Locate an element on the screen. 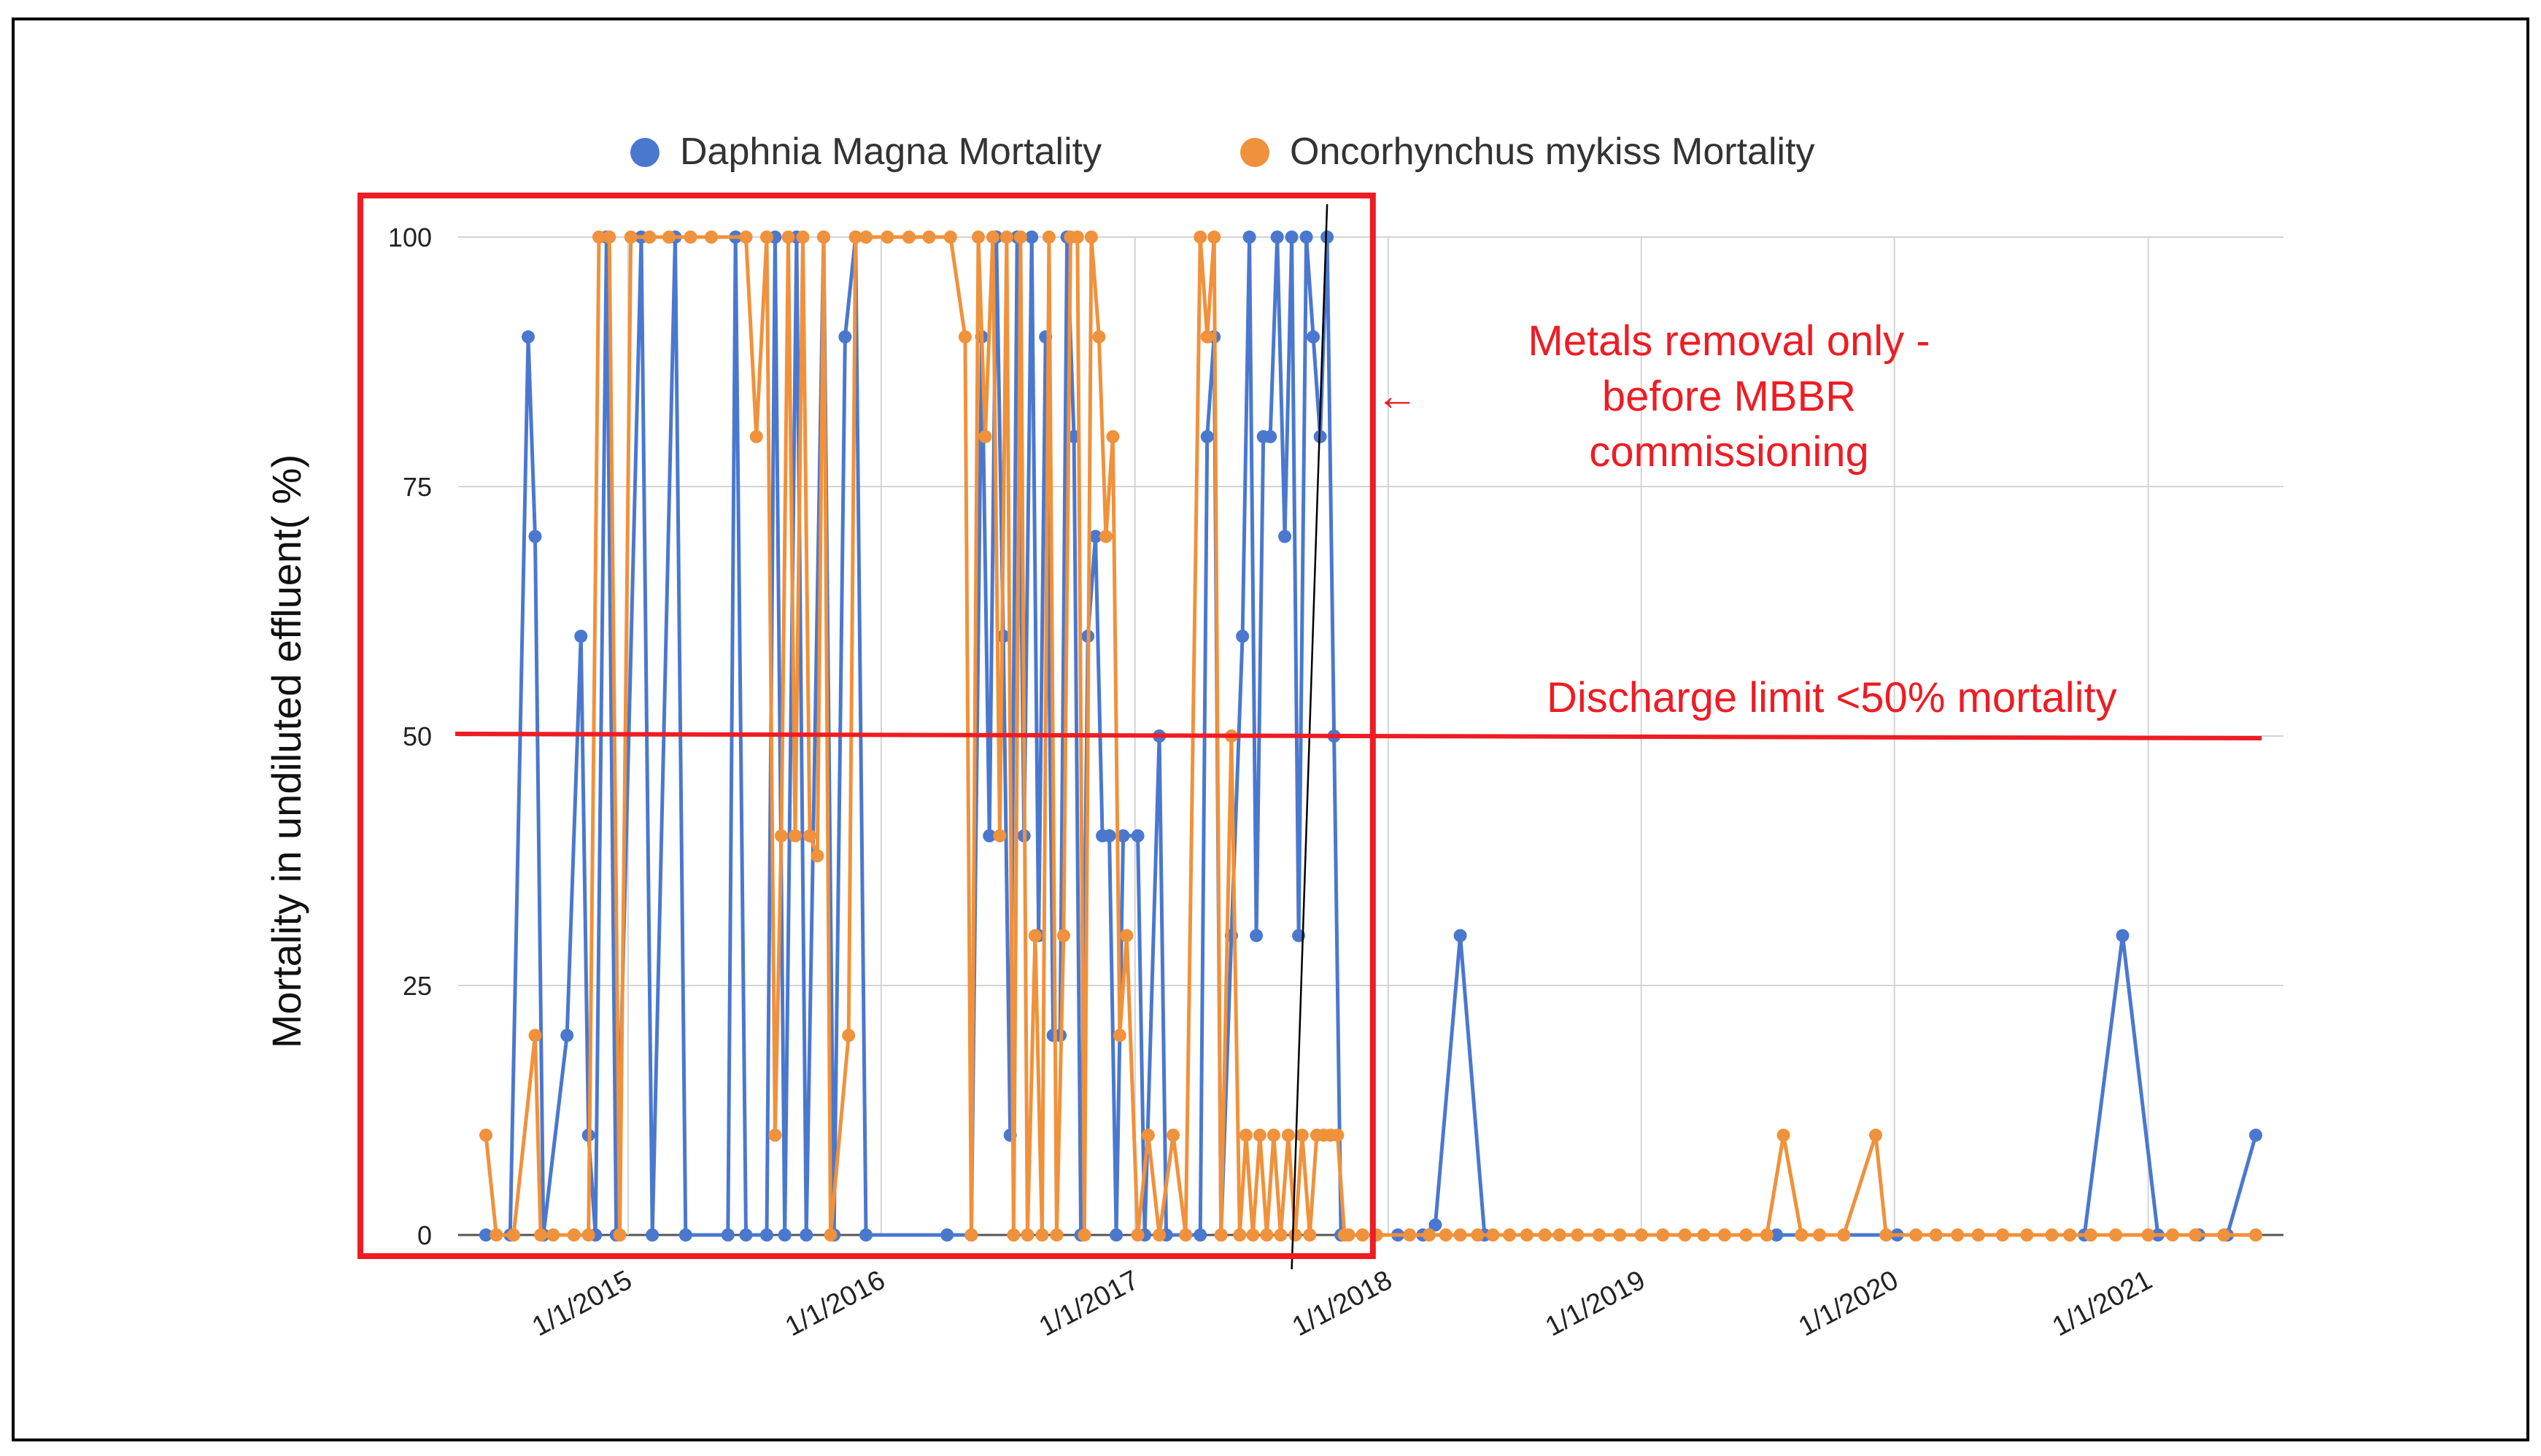 Image resolution: width=2541 pixels, height=1456 pixels. x-tick-label: 1/1/2017 is located at coordinates (1089, 1304).